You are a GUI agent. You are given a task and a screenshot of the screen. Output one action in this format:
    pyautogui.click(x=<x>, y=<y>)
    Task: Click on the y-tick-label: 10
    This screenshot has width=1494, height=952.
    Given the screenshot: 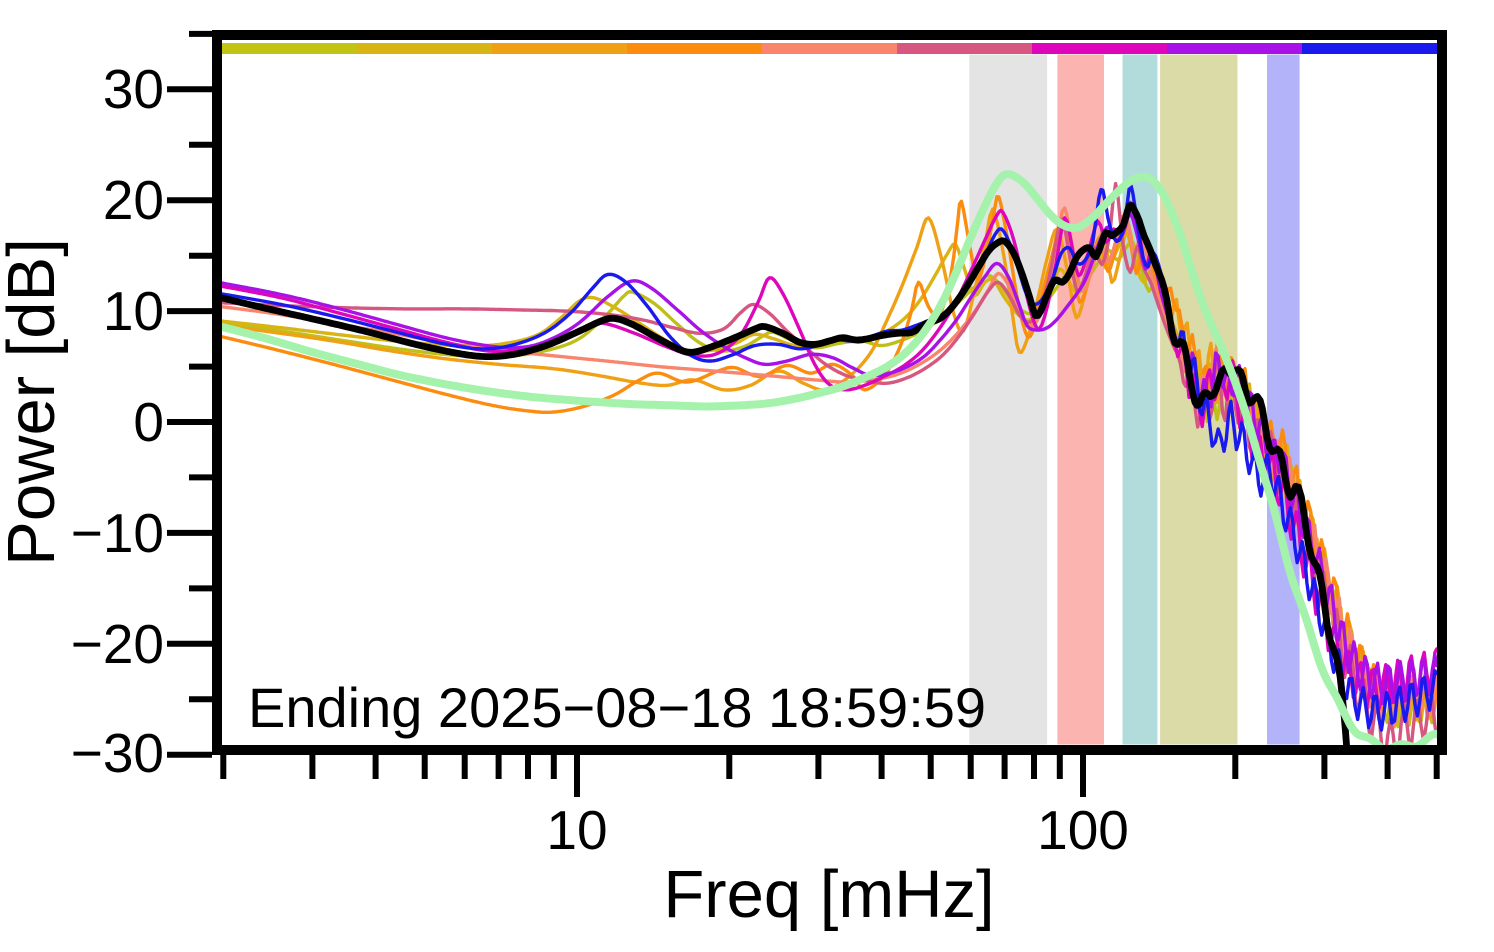 What is the action you would take?
    pyautogui.click(x=133, y=311)
    